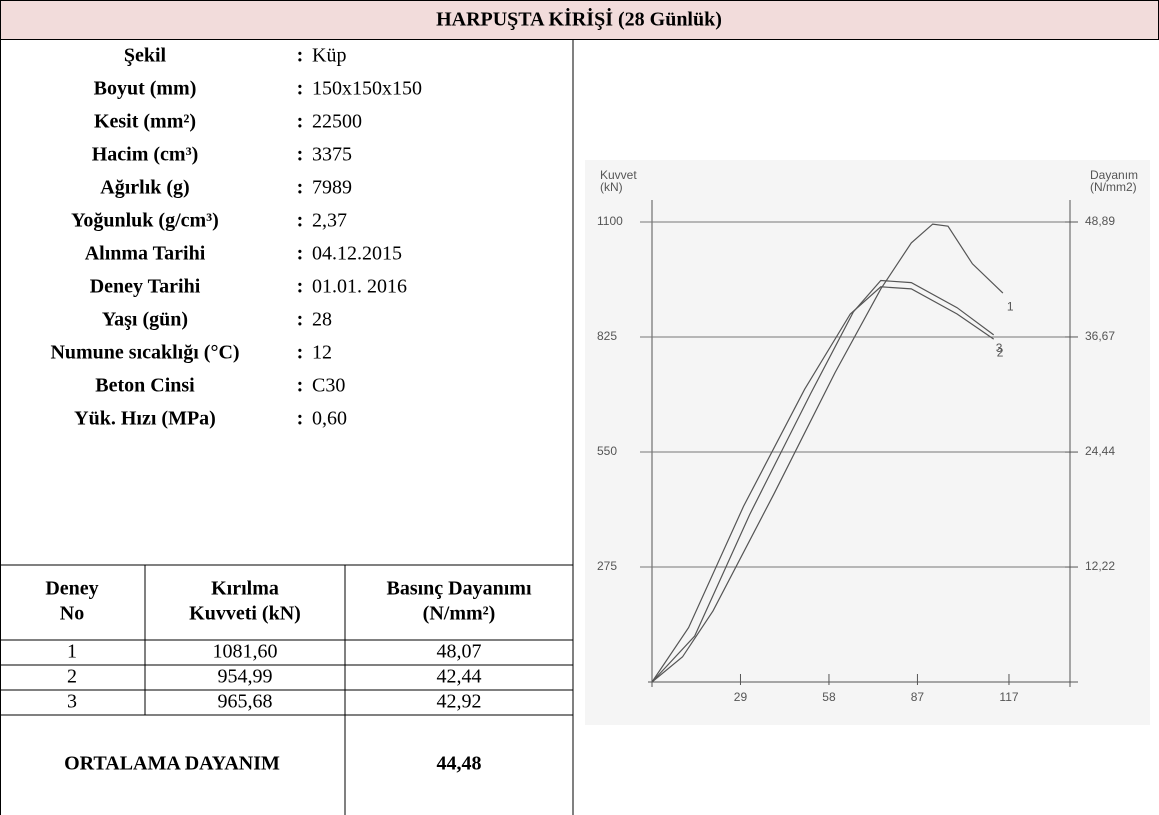 Image resolution: width=1159 pixels, height=815 pixels. What do you see at coordinates (918, 697) in the screenshot?
I see `x-tick-label: 87` at bounding box center [918, 697].